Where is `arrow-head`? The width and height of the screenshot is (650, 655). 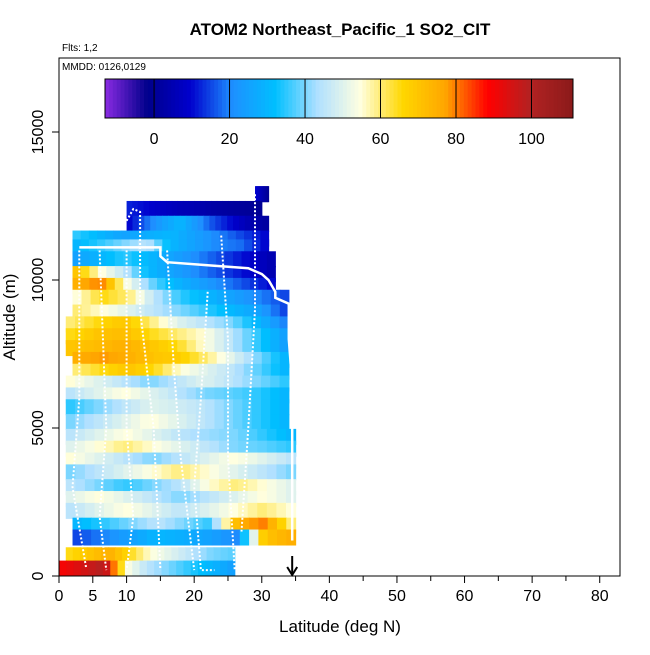
arrow-head is located at coordinates (292, 571).